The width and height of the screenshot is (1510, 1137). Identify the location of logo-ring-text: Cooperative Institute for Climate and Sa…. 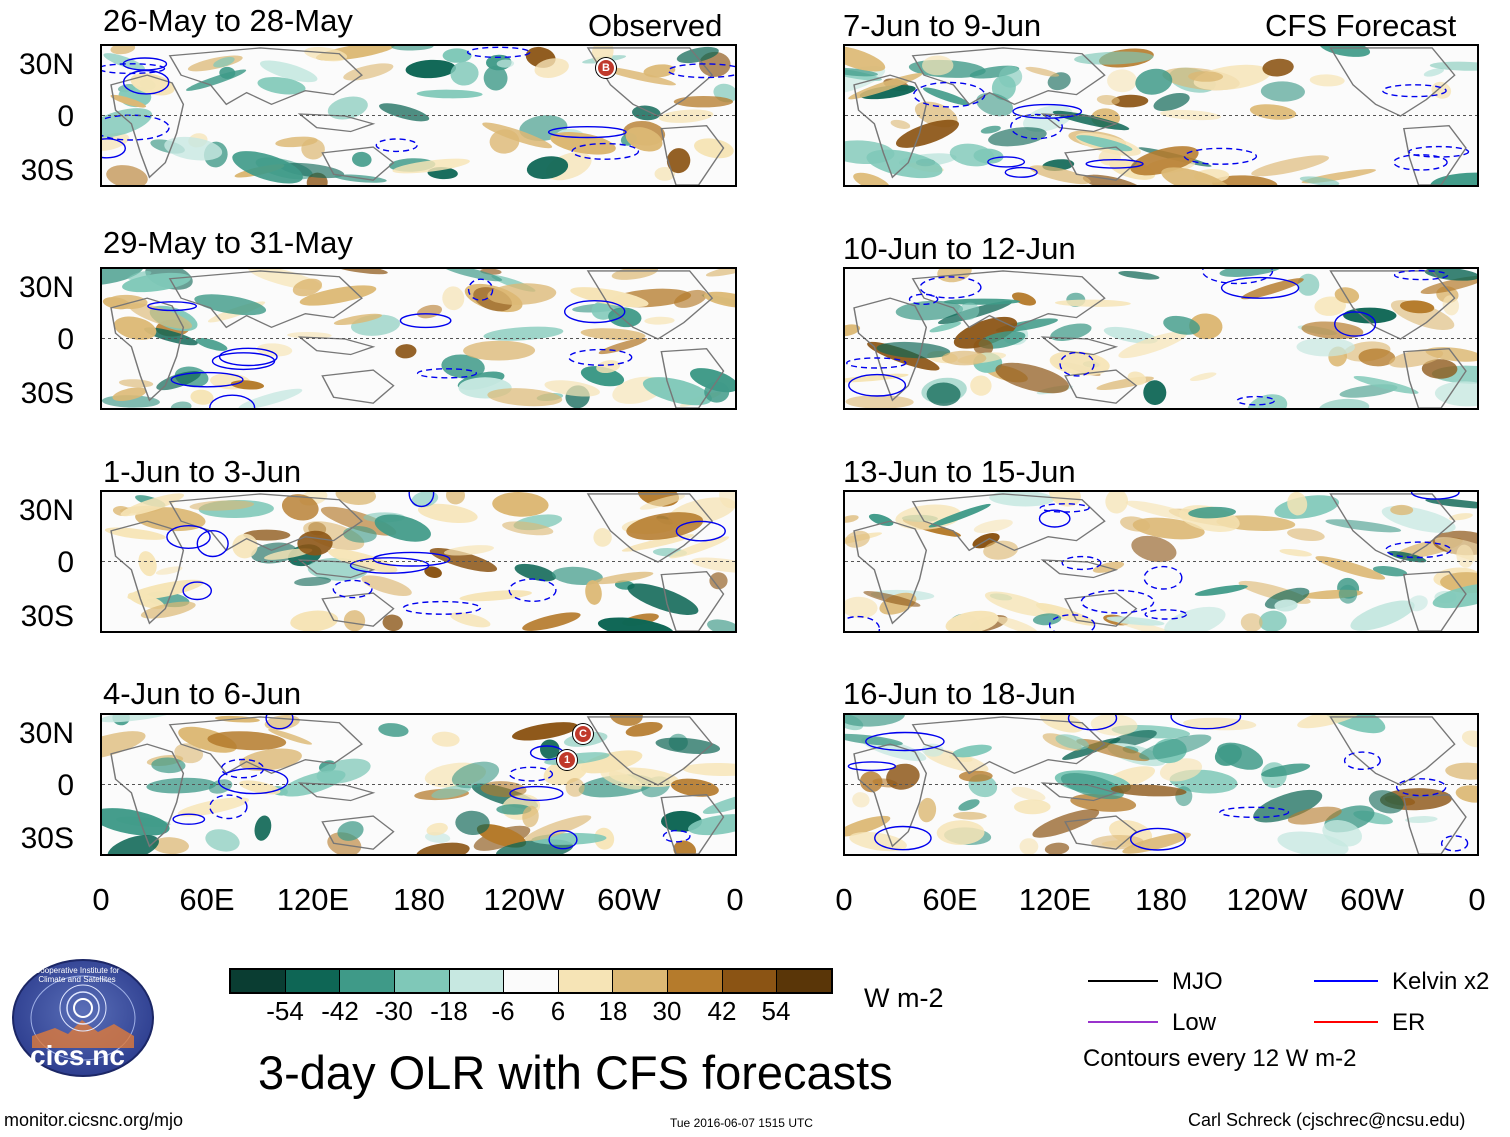
(77, 975).